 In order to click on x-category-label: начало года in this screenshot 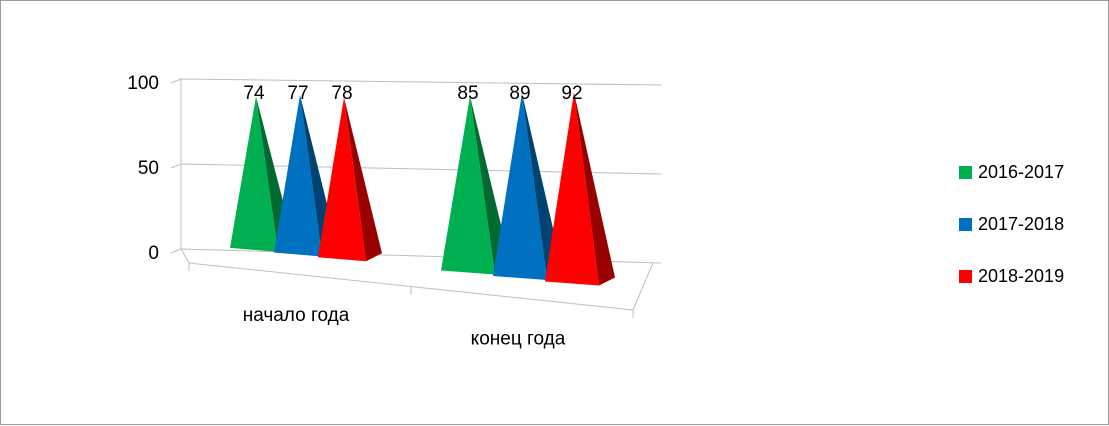, I will do `click(296, 315)`.